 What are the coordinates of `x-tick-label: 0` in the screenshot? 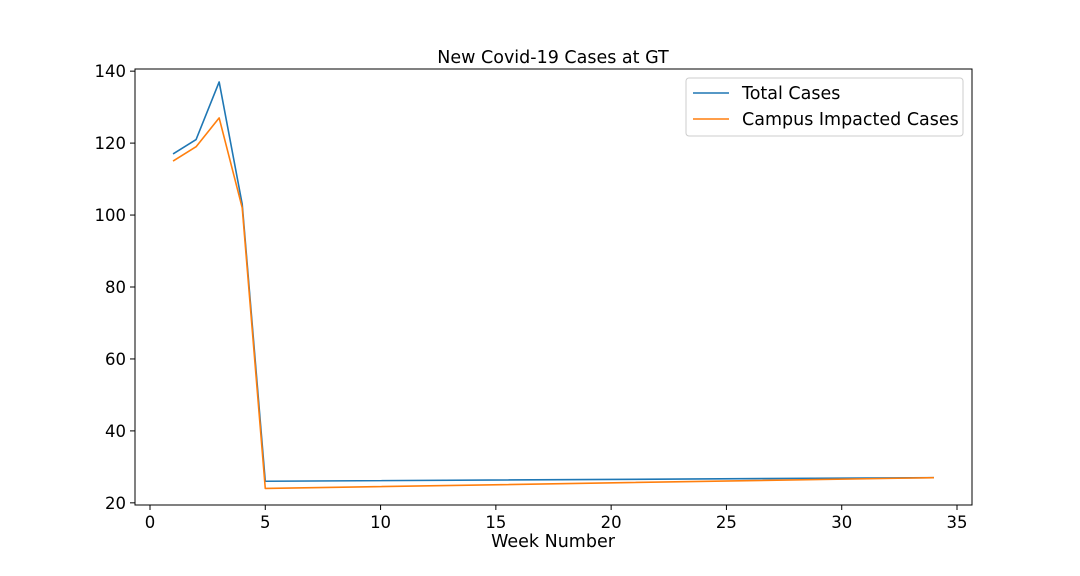 It's located at (150, 522).